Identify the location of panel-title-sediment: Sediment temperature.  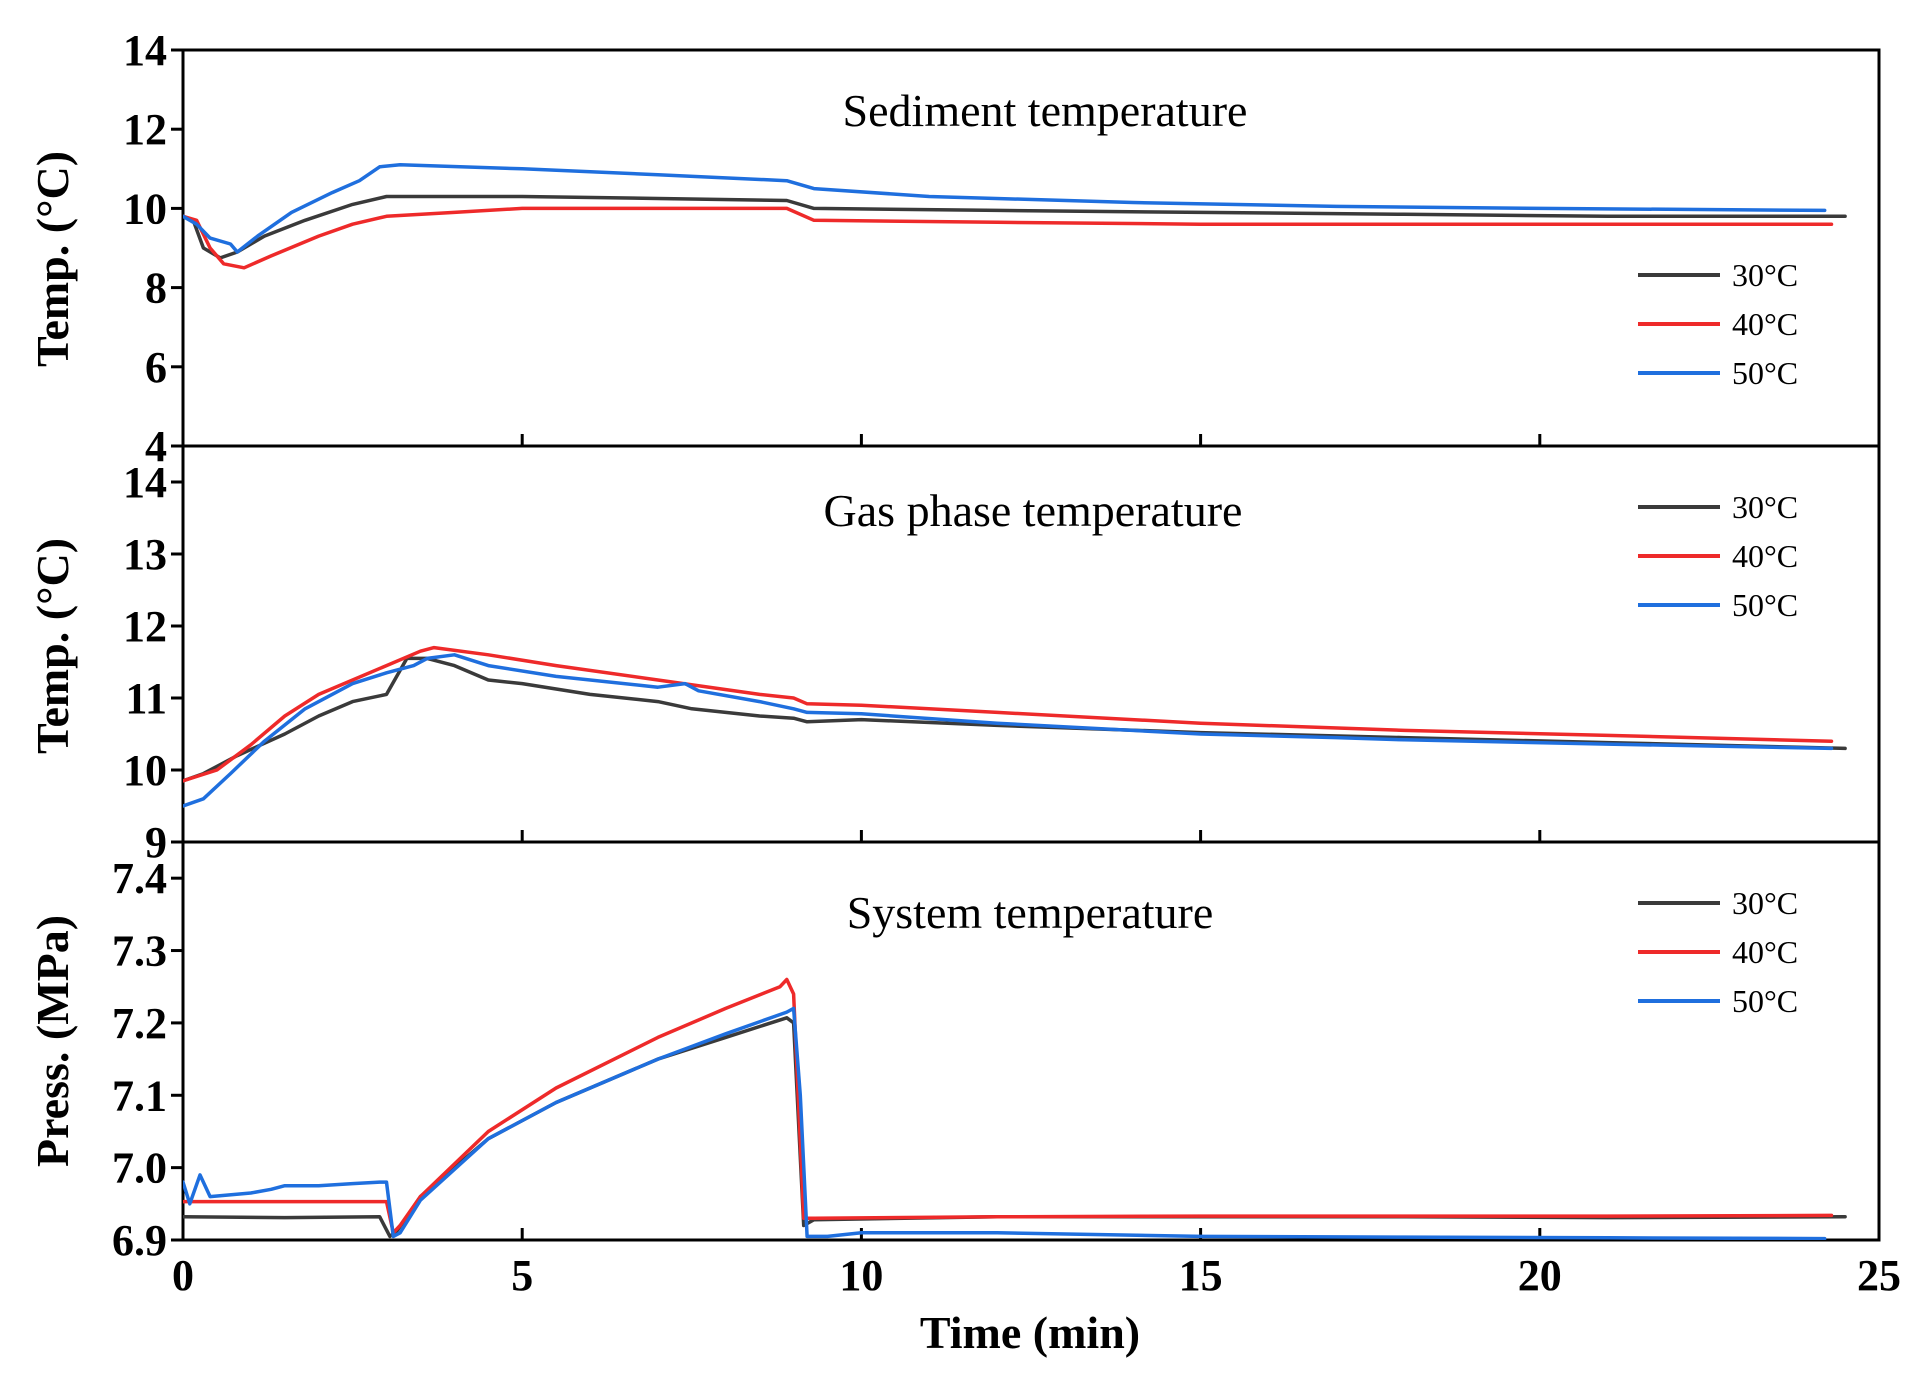
(1045, 110).